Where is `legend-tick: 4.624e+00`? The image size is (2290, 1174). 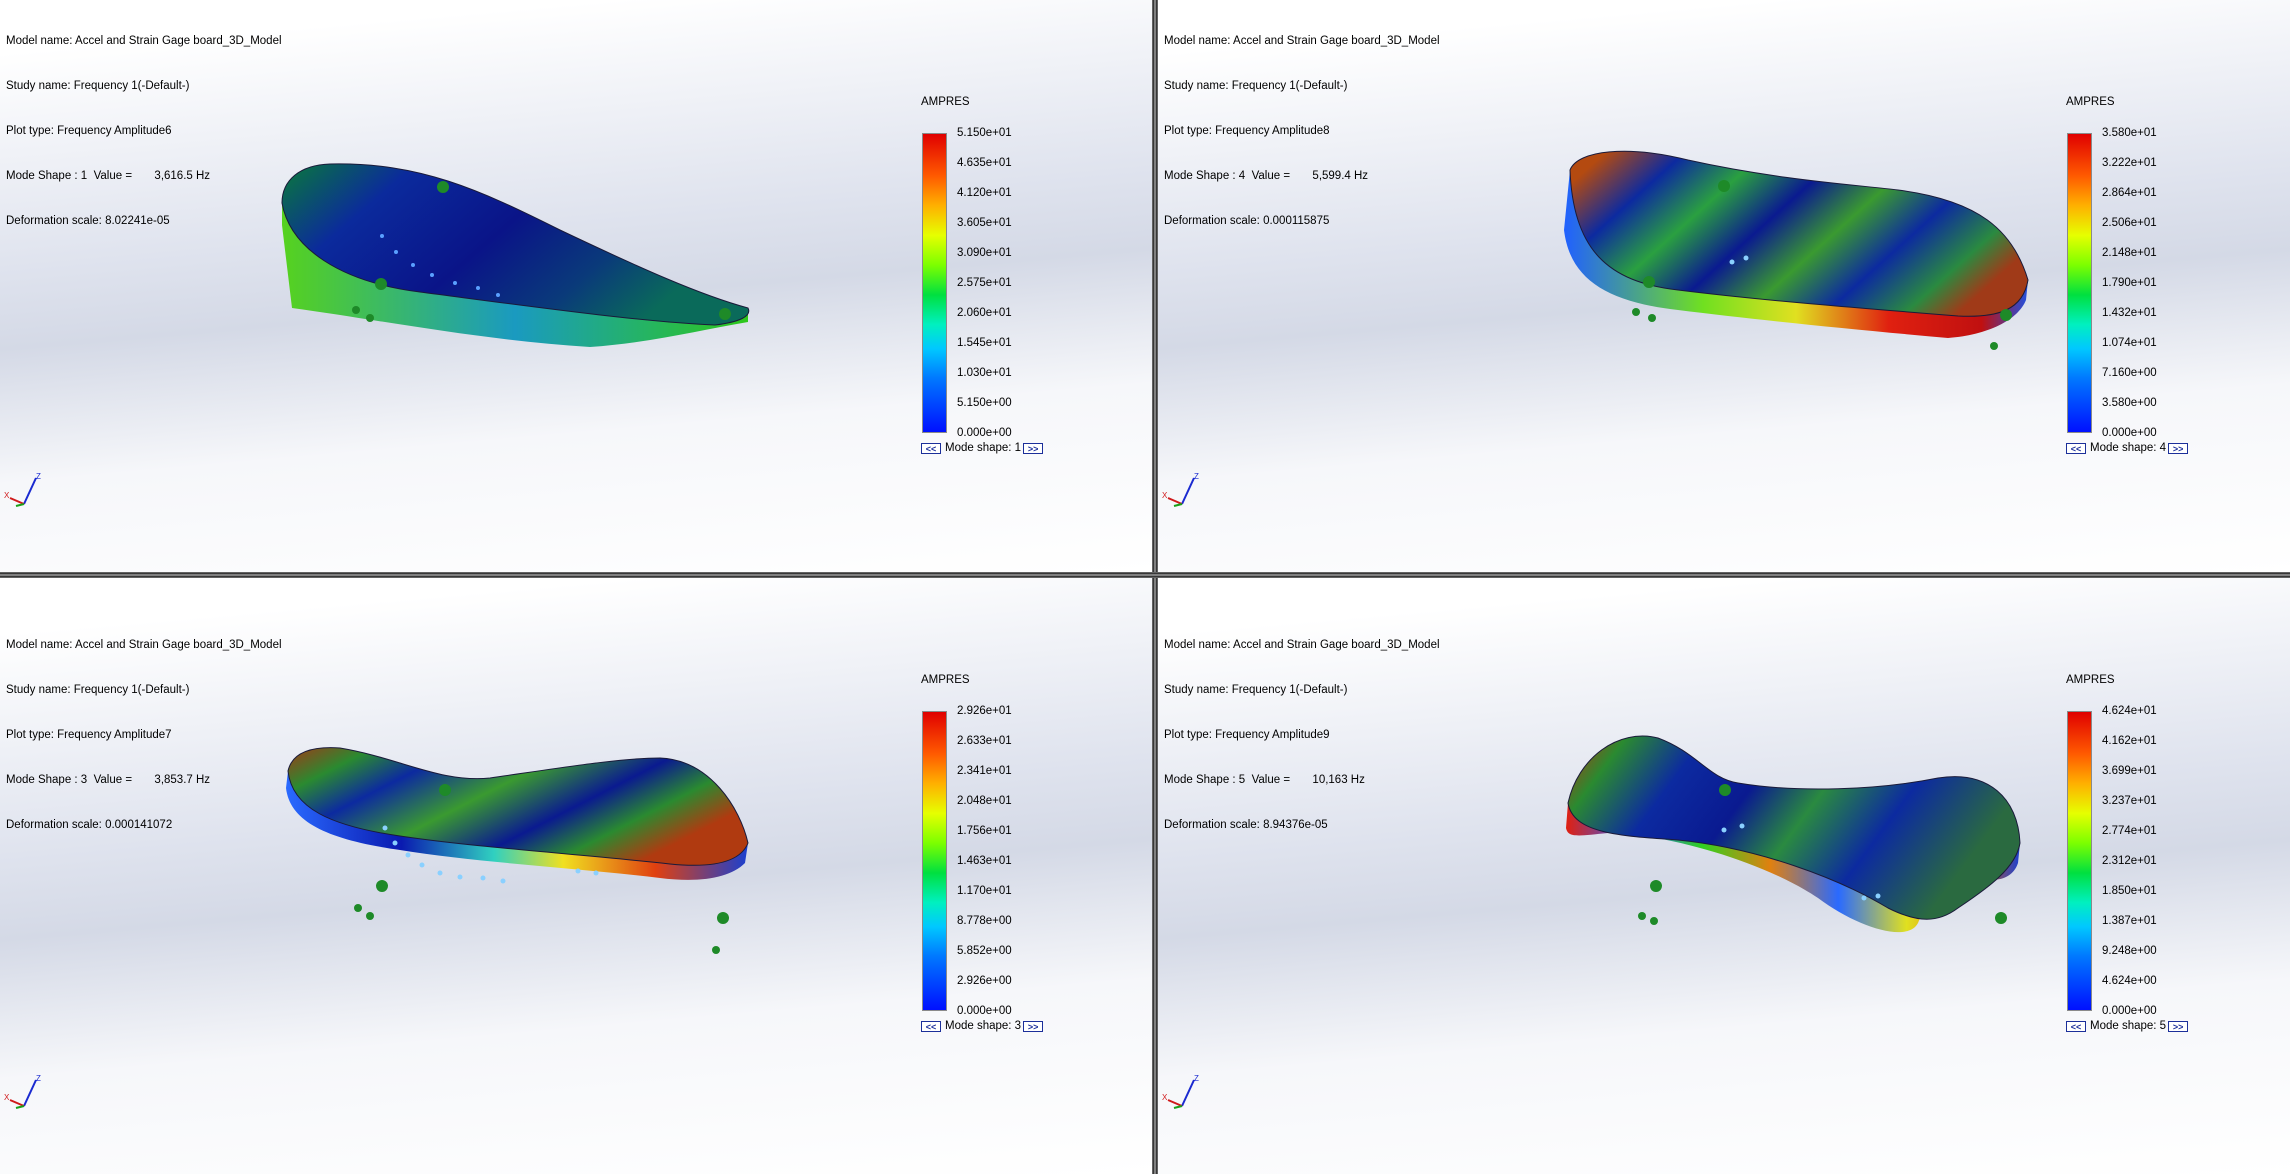 legend-tick: 4.624e+00 is located at coordinates (2129, 981).